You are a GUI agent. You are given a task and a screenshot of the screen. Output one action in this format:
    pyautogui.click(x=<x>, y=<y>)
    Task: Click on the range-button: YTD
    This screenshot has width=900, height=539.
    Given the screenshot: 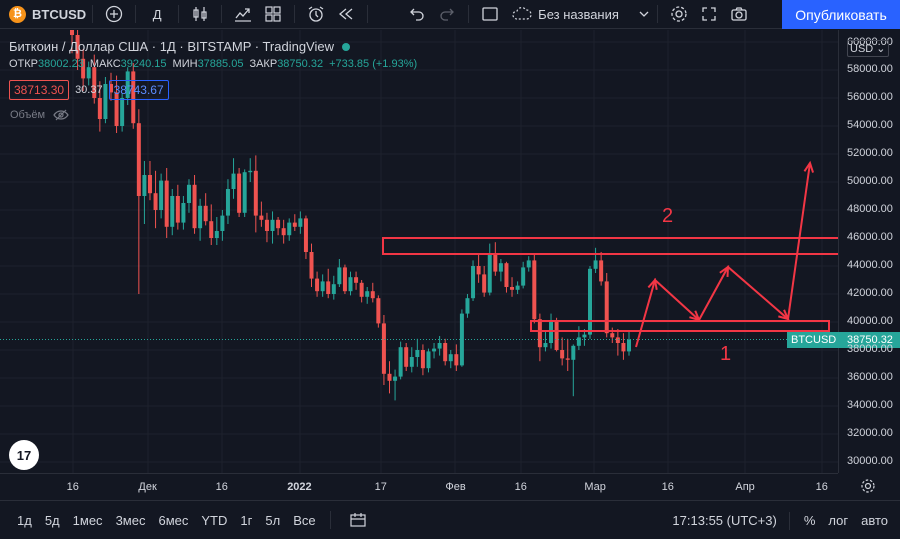 What is the action you would take?
    pyautogui.click(x=214, y=520)
    